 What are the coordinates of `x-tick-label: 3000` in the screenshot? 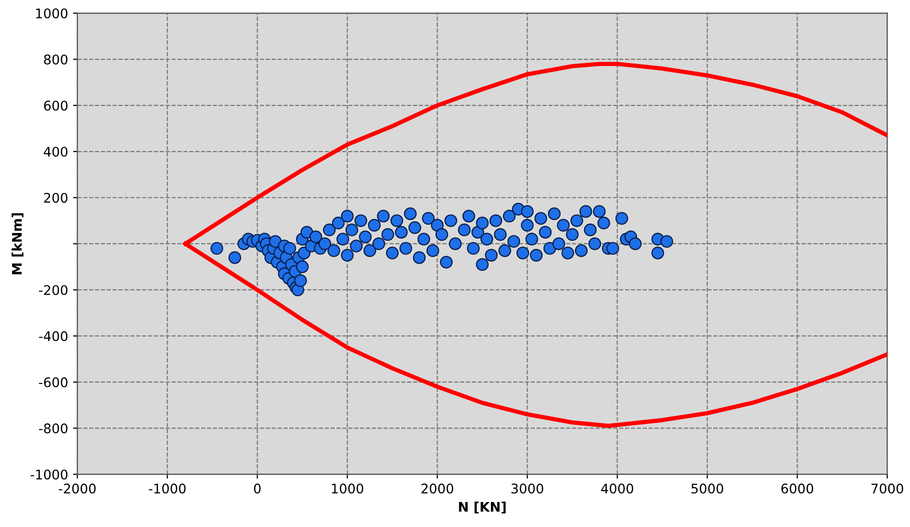 It's located at (528, 489).